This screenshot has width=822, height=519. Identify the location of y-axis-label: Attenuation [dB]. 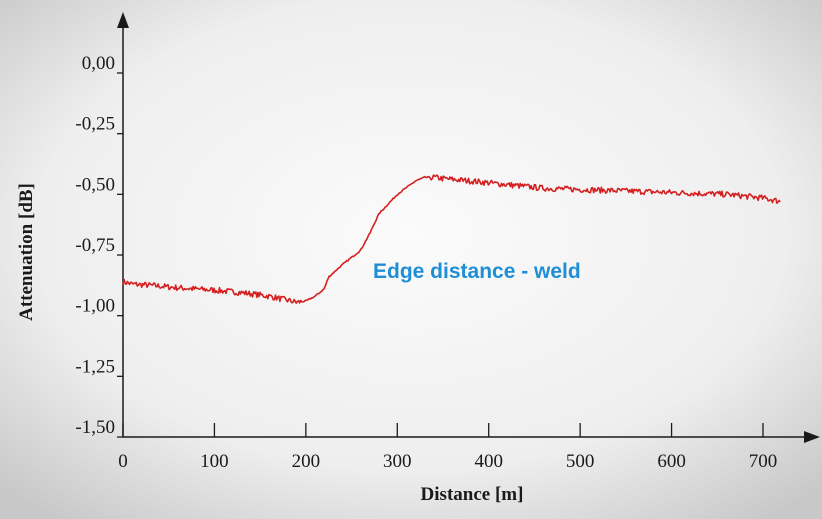
(26, 252).